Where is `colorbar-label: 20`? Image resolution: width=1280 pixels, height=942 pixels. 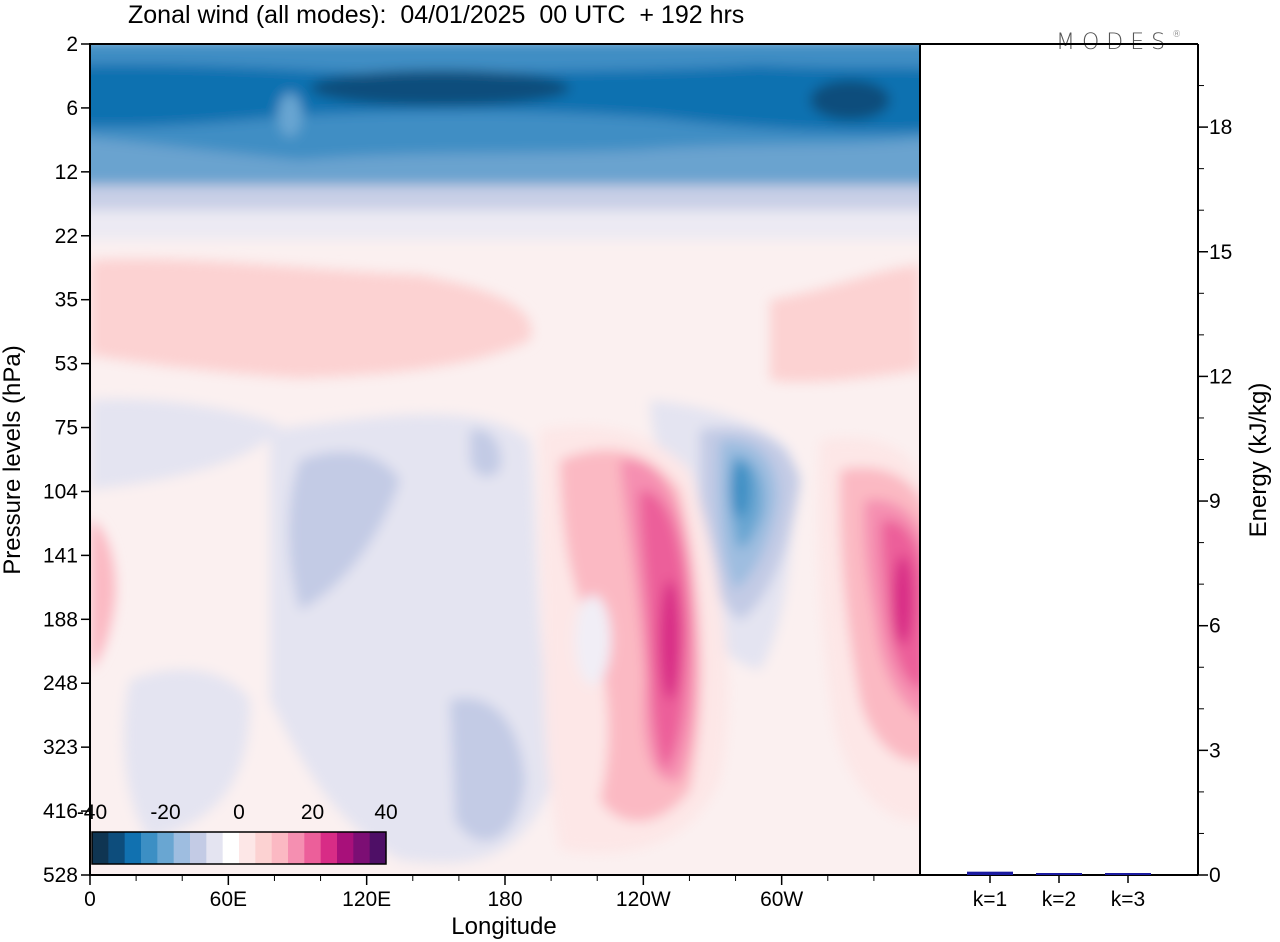
colorbar-label: 20 is located at coordinates (312, 812).